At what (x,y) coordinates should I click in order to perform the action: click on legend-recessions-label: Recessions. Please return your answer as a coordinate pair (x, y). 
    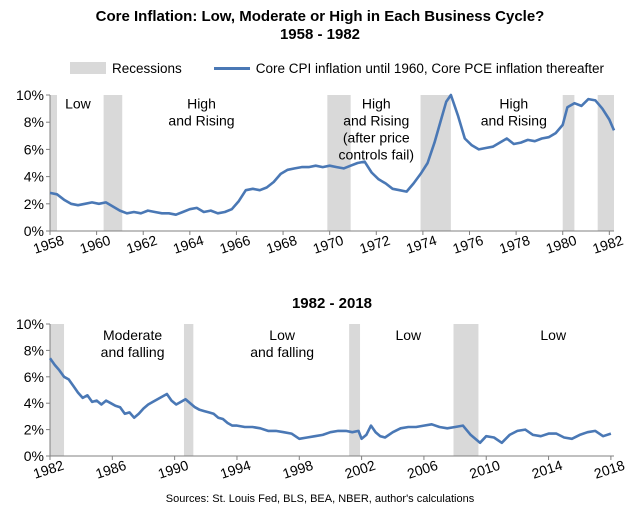
    Looking at the image, I should click on (147, 68).